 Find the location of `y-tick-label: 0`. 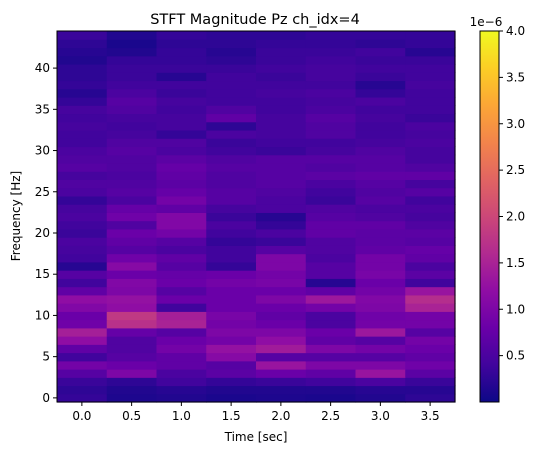

y-tick-label: 0 is located at coordinates (46, 398).